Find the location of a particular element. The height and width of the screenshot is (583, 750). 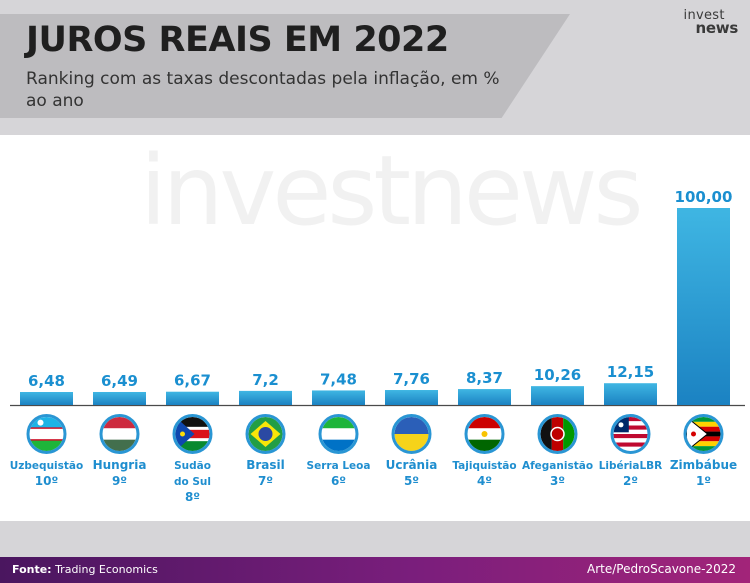

title-panel is located at coordinates (285, 66).